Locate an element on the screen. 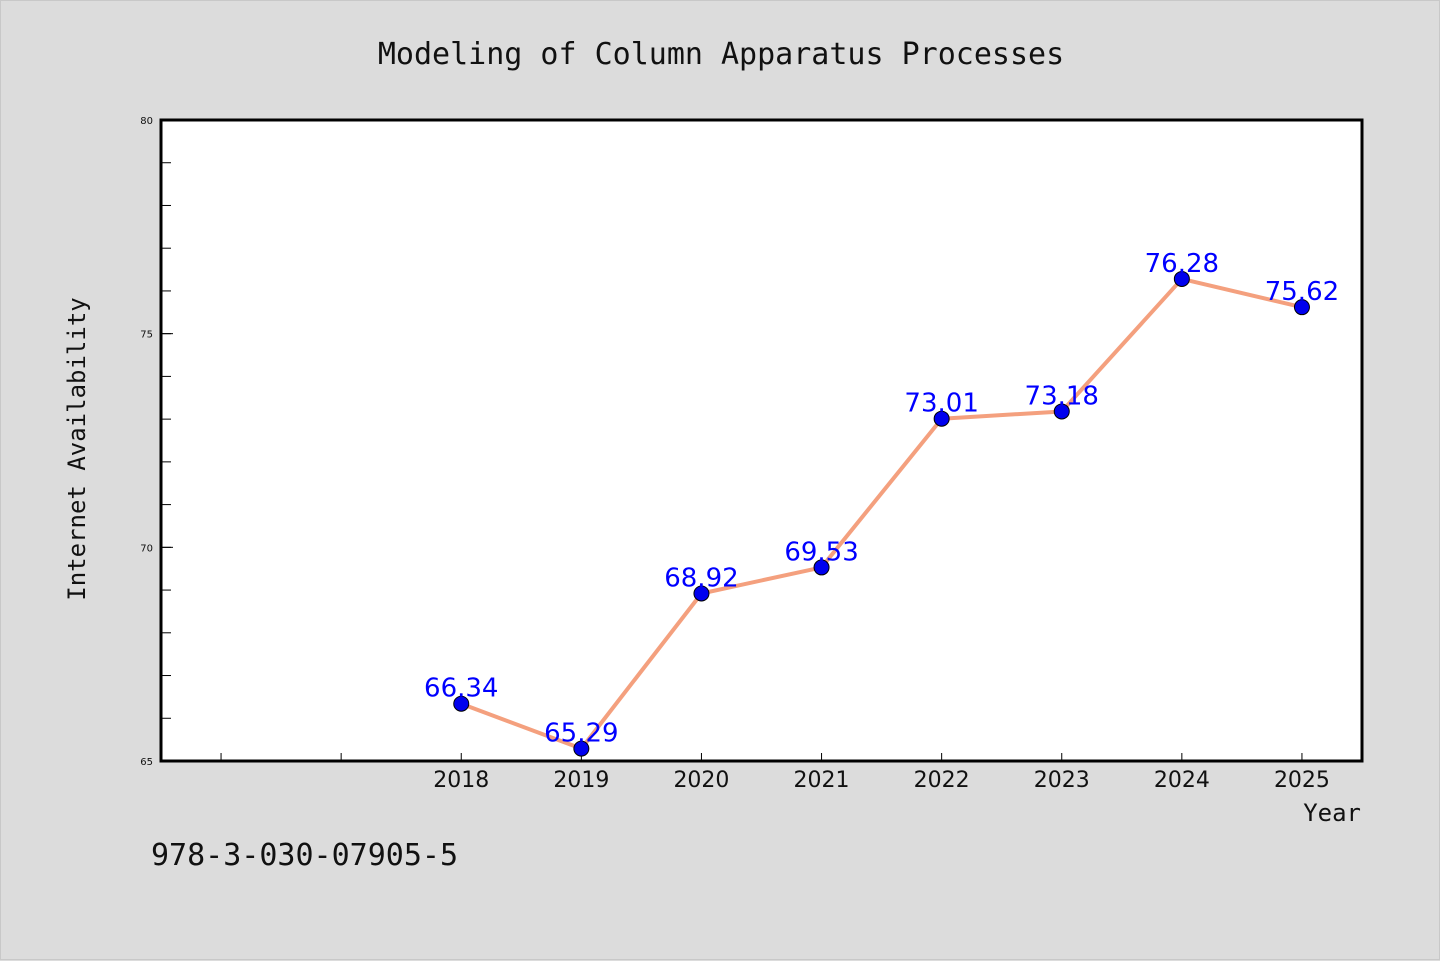  y-axis-label: Internet Availability is located at coordinates (77, 448).